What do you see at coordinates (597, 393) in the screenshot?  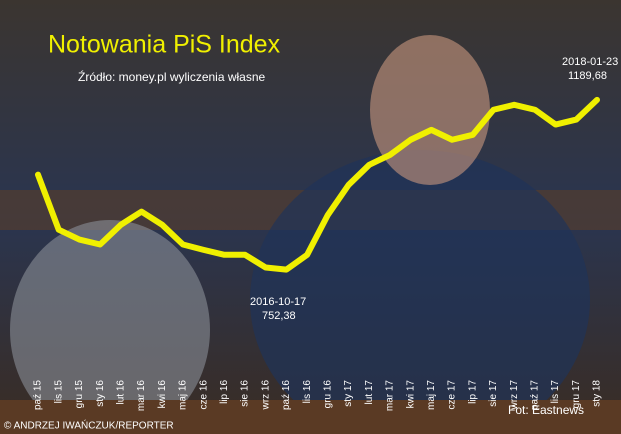 I see `x-tick-label: sty 18` at bounding box center [597, 393].